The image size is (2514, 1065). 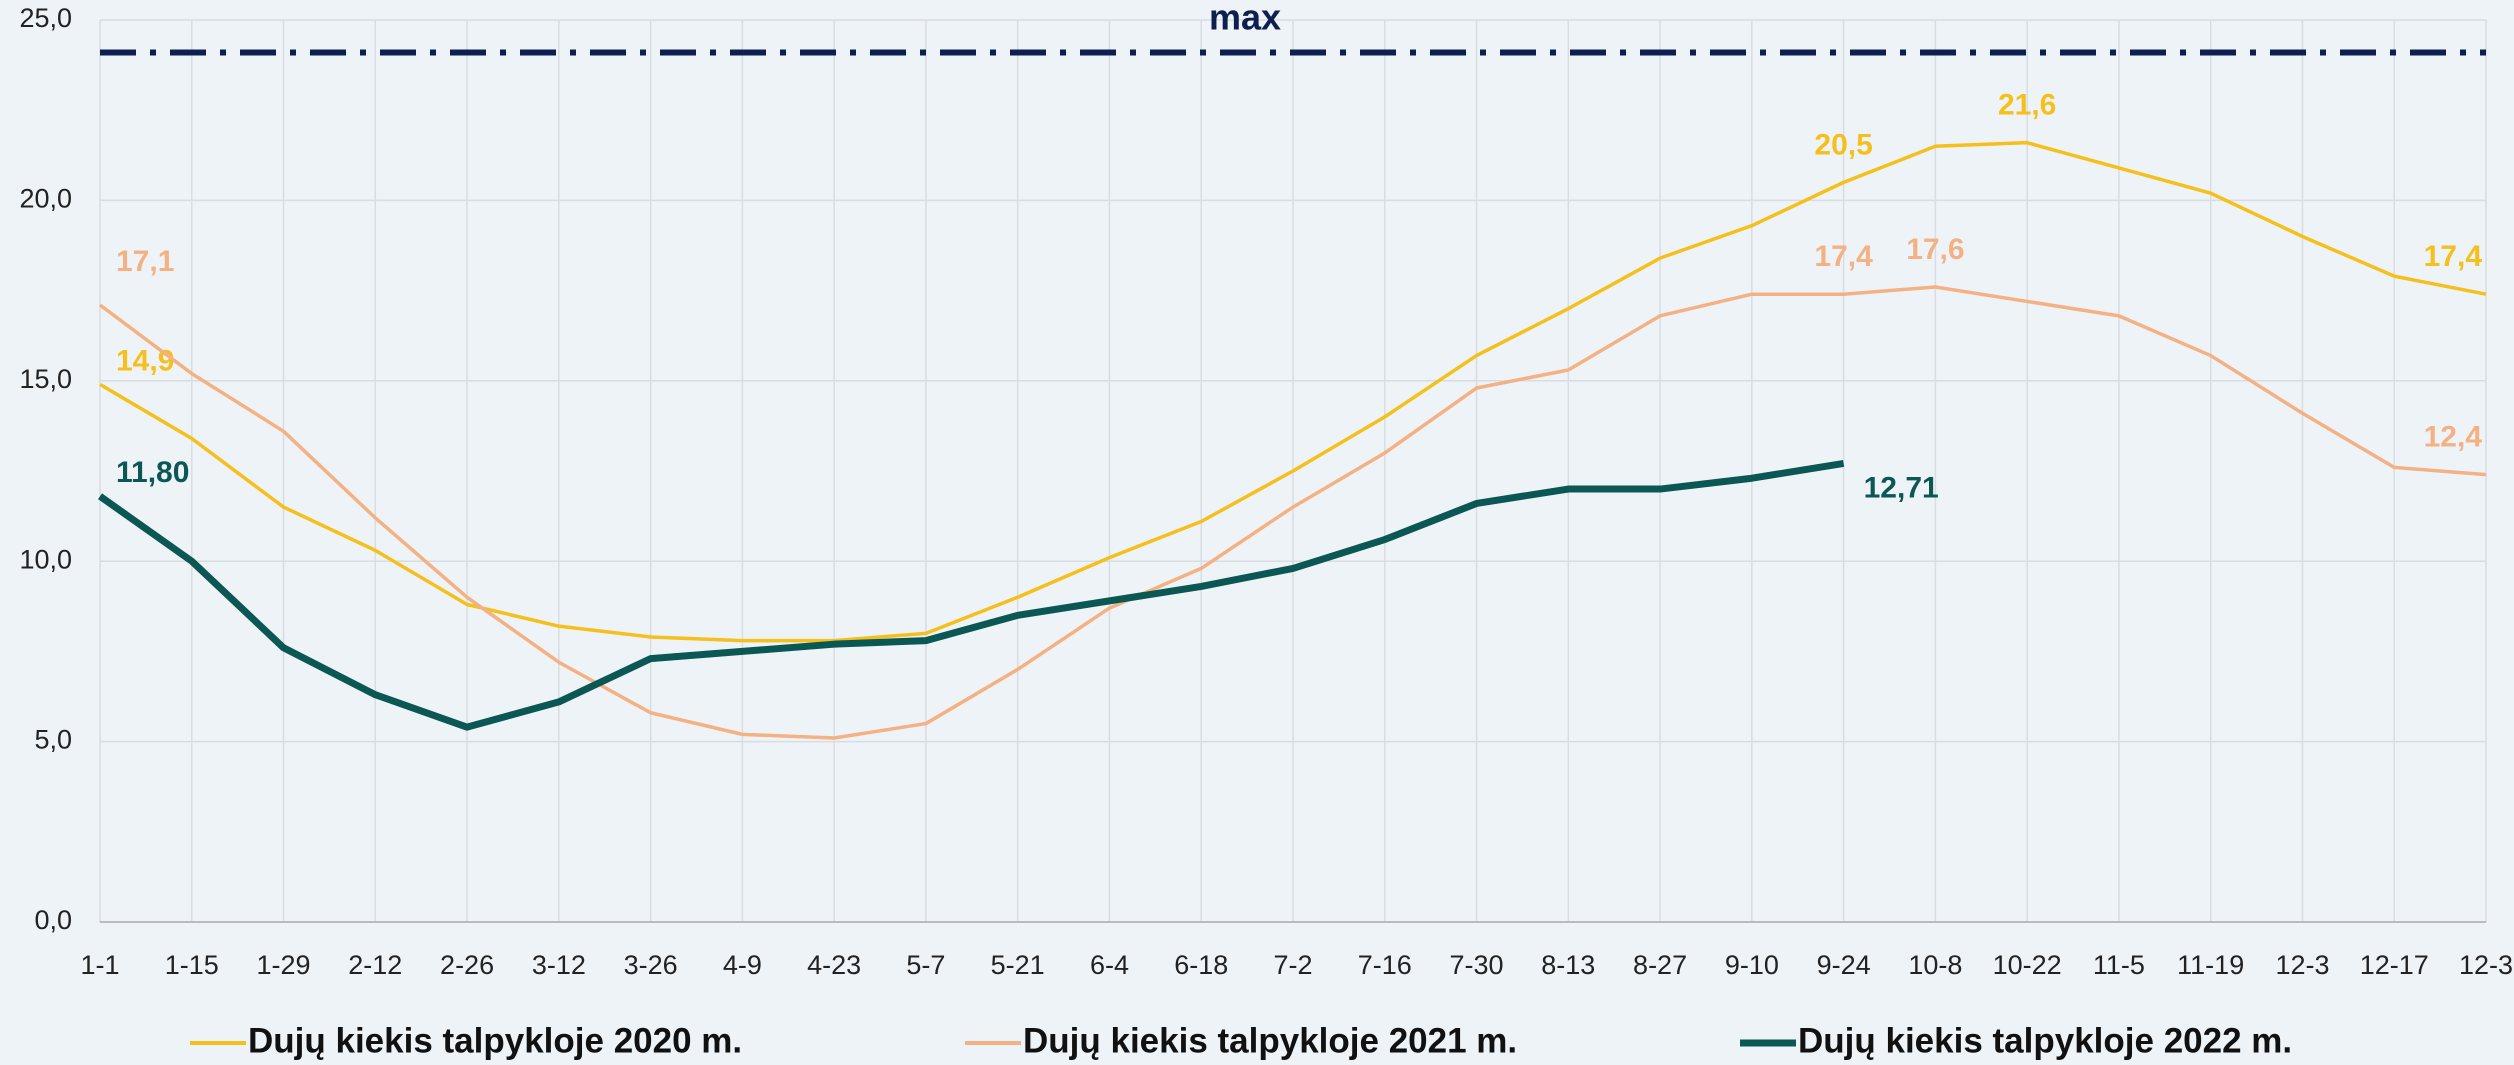 I want to click on x-tick-label: 2-12, so click(x=375, y=965).